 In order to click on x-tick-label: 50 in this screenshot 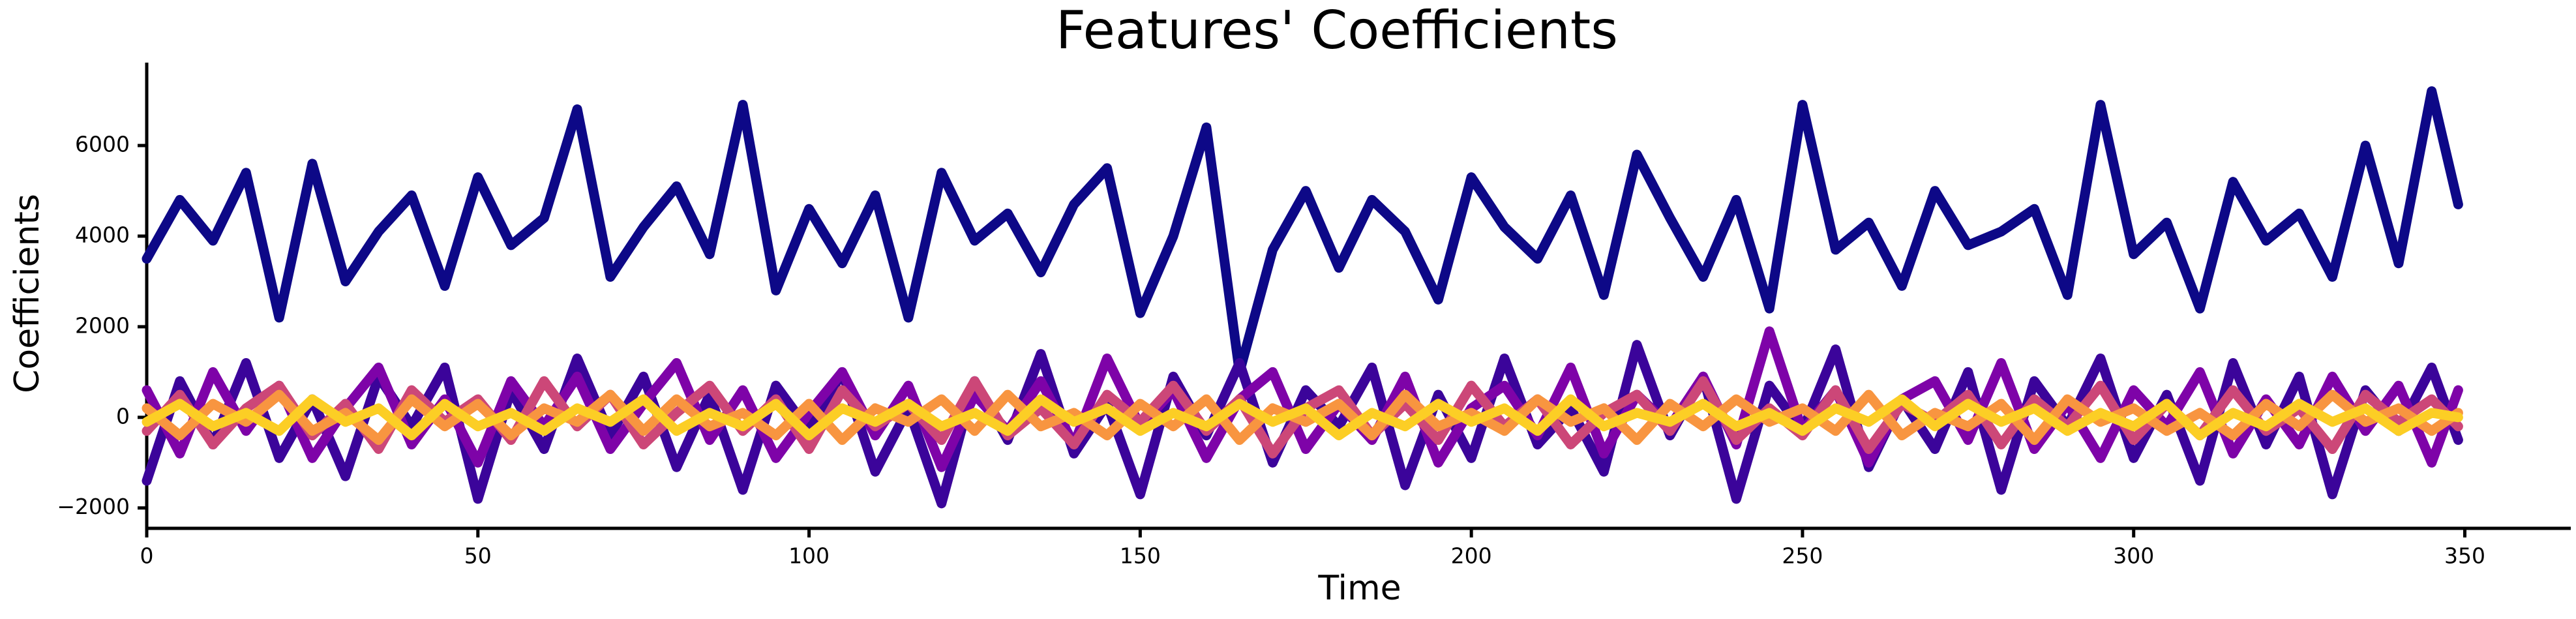, I will do `click(478, 556)`.